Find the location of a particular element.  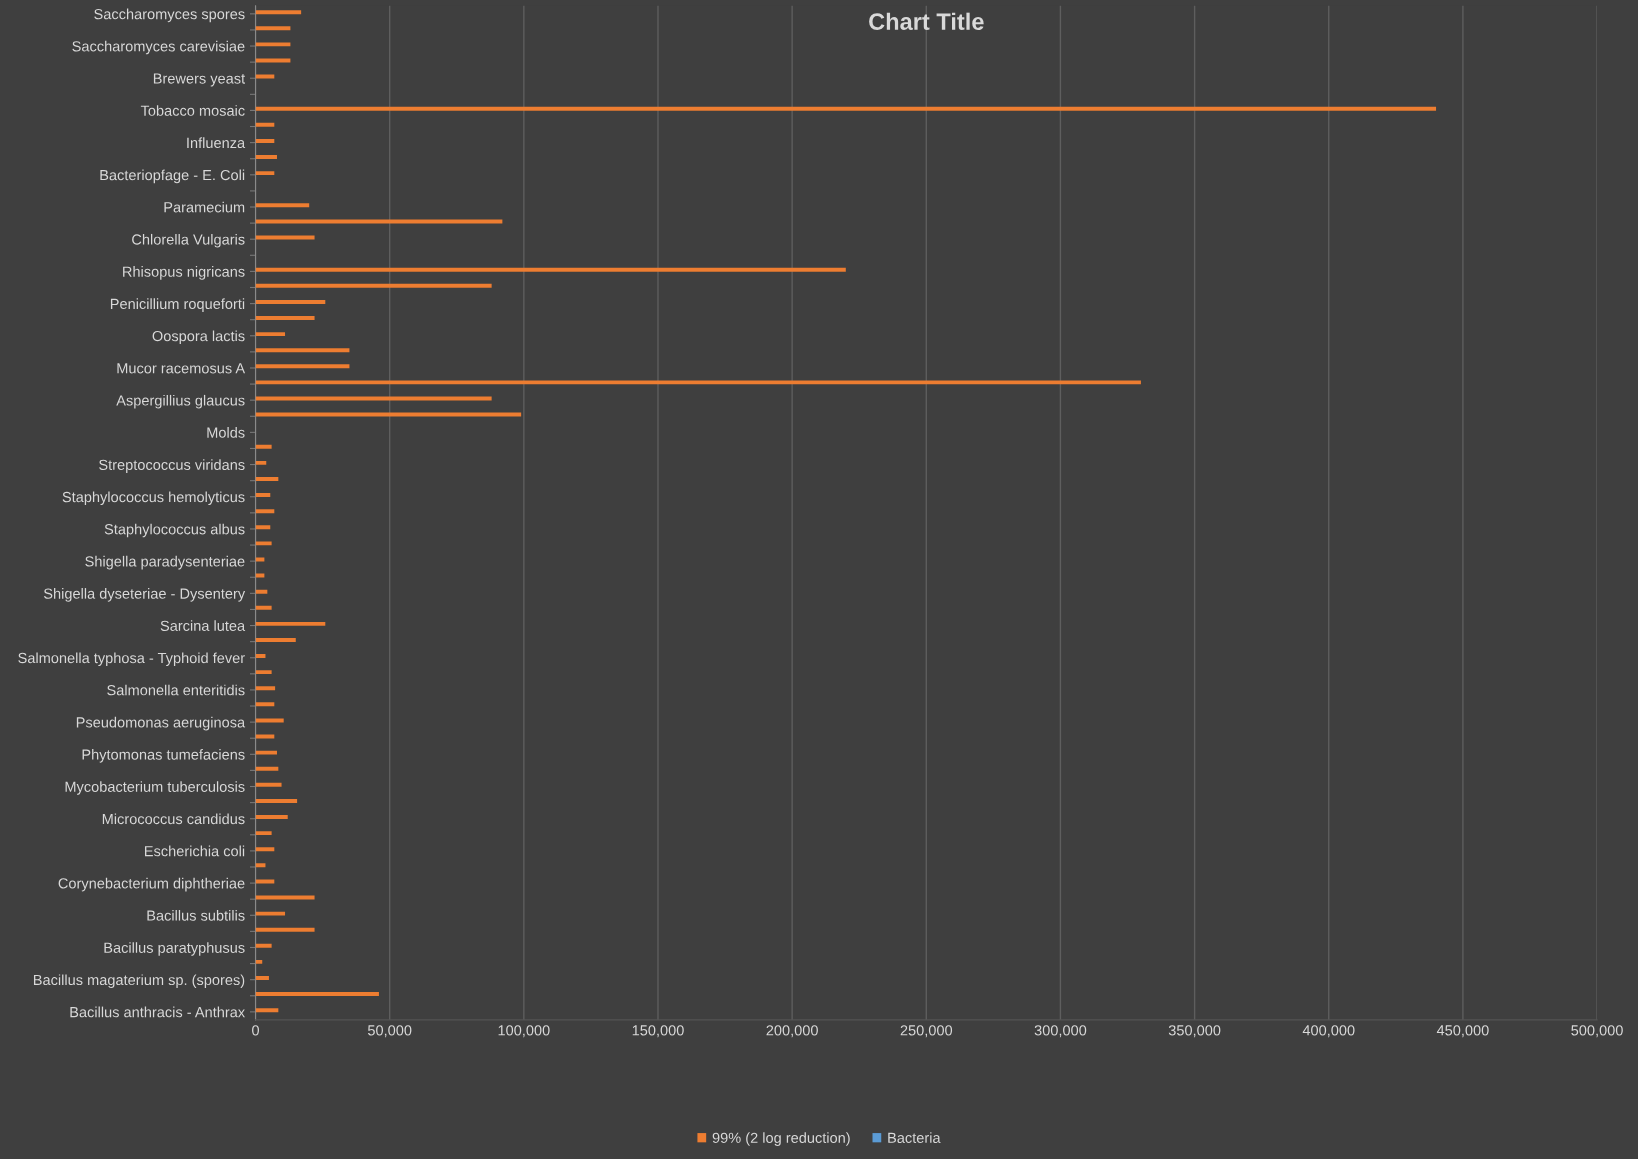

y-tick-label: Paramecium is located at coordinates (204, 207).